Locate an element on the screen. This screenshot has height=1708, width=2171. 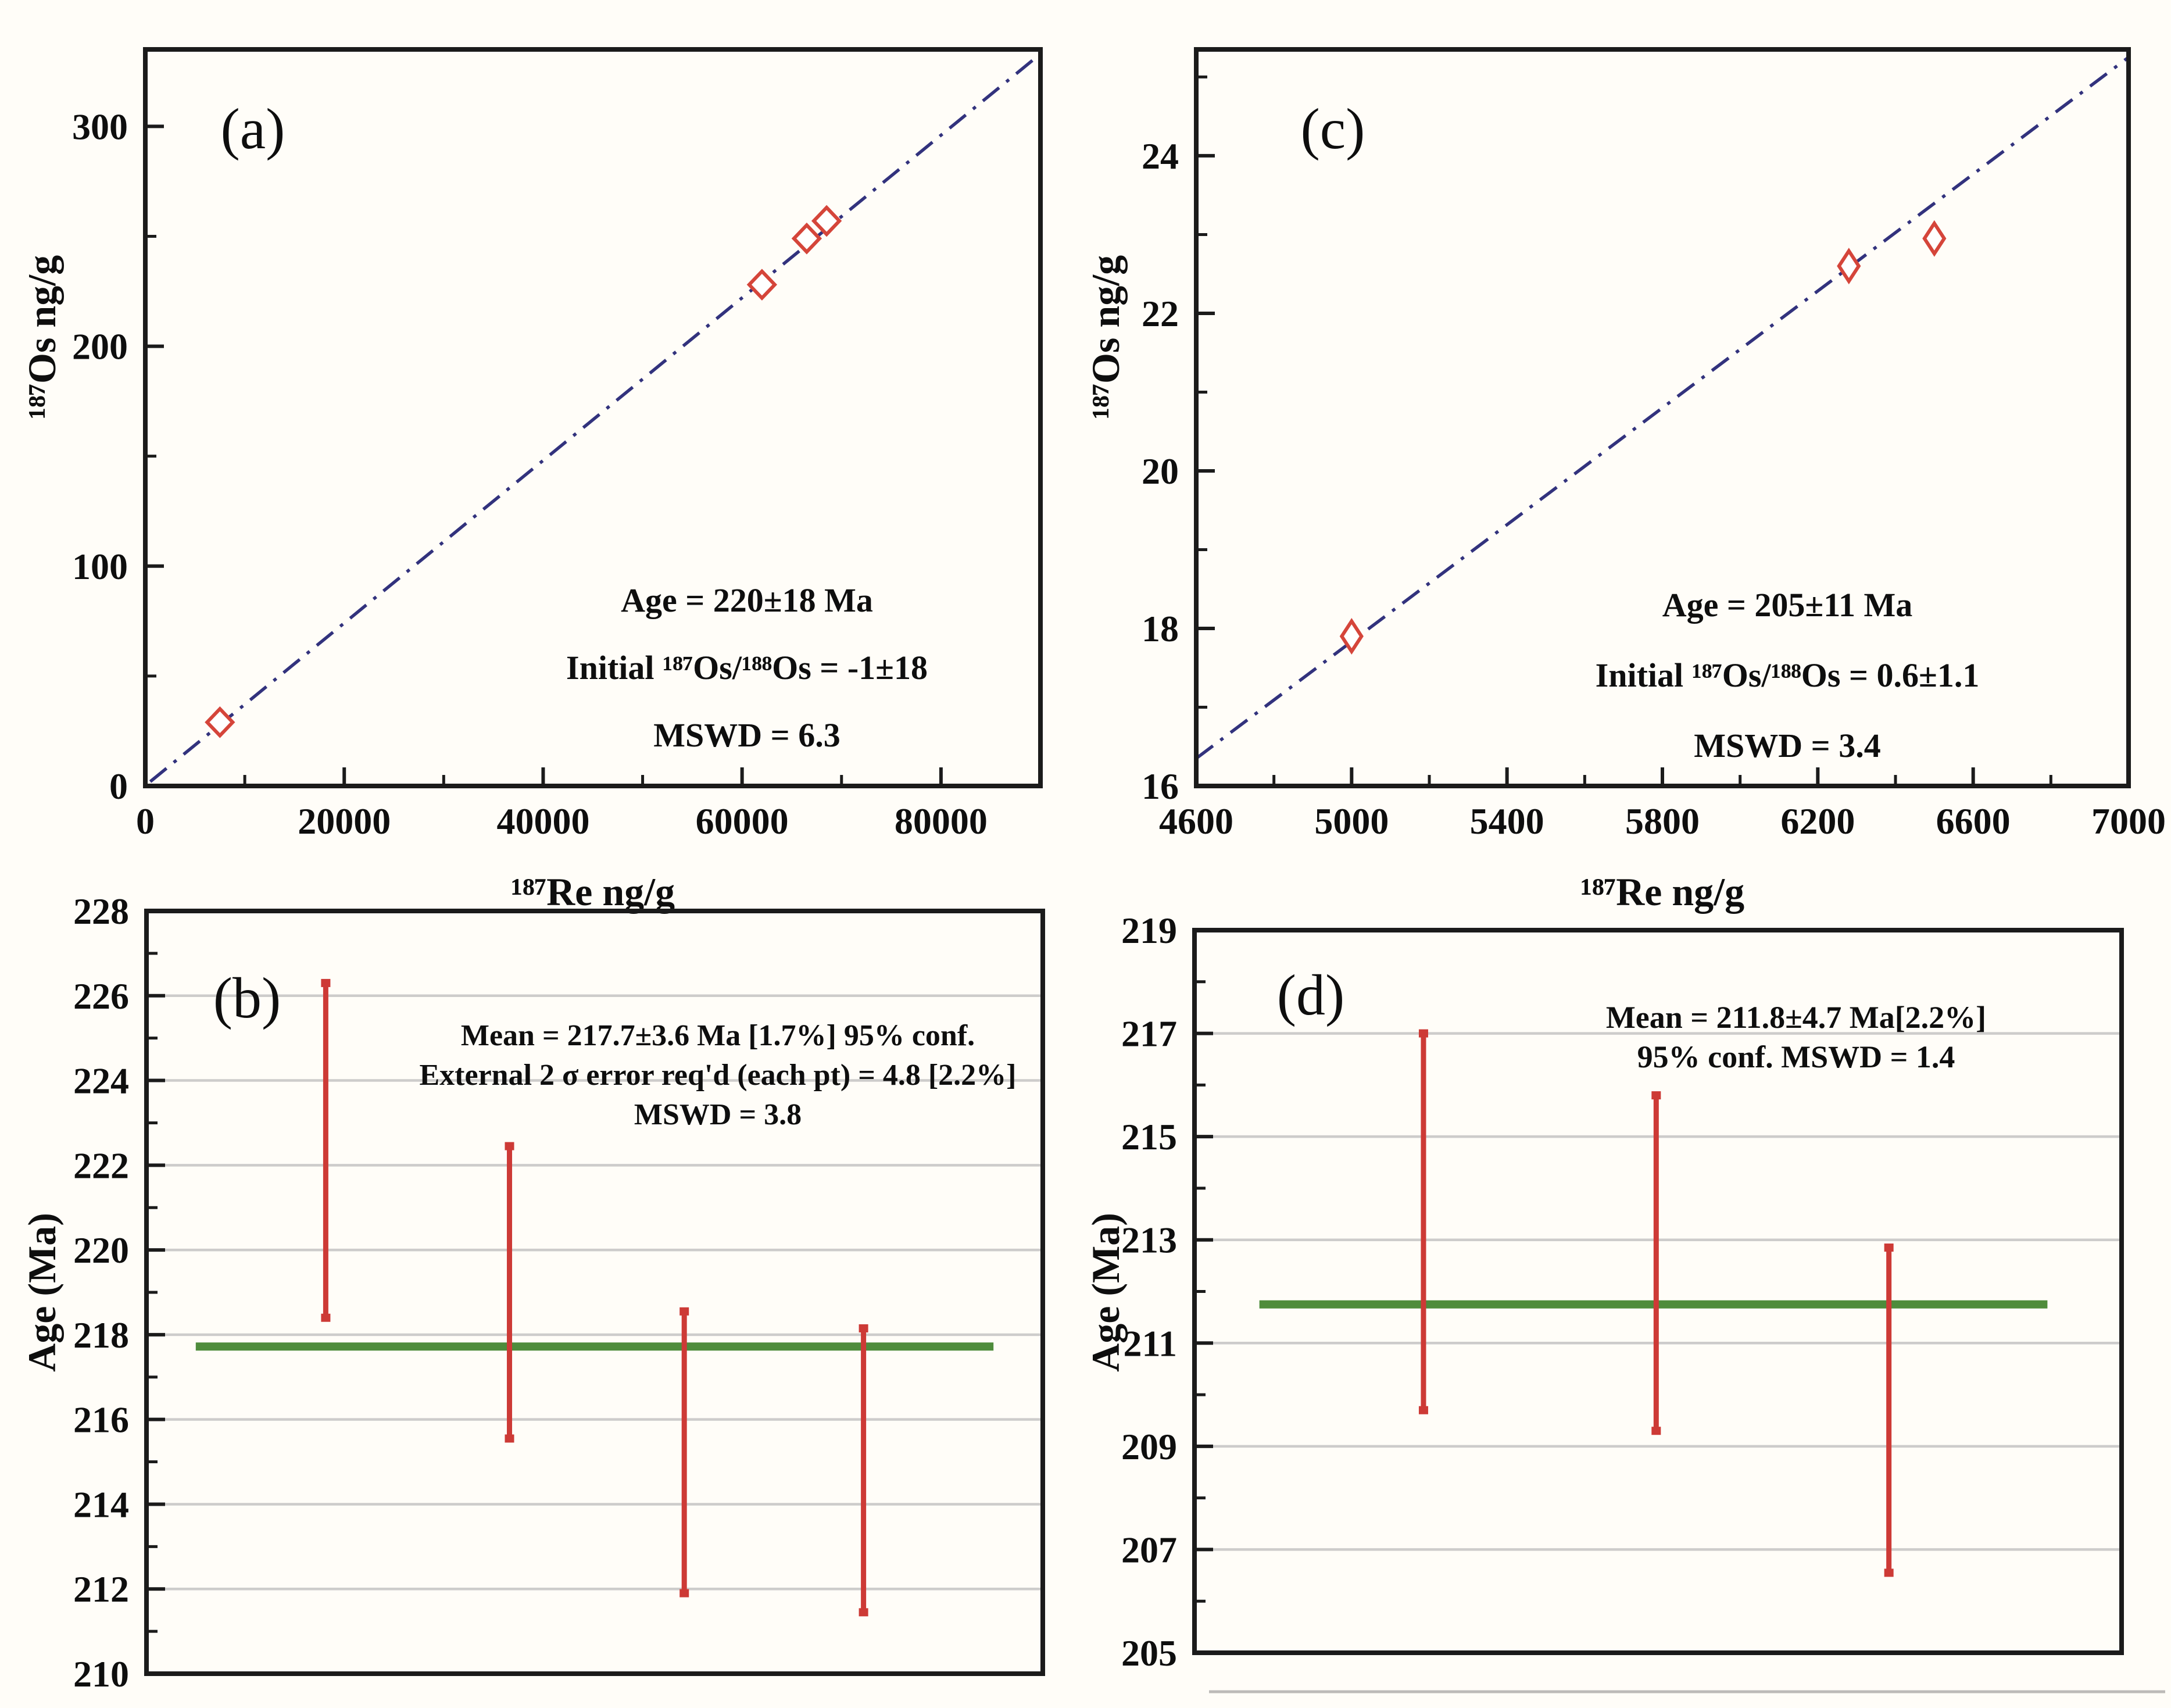
panel-d-annotation-line-1: Mean = 211.8±4.7 Ma[2.2%] is located at coordinates (1796, 1017).